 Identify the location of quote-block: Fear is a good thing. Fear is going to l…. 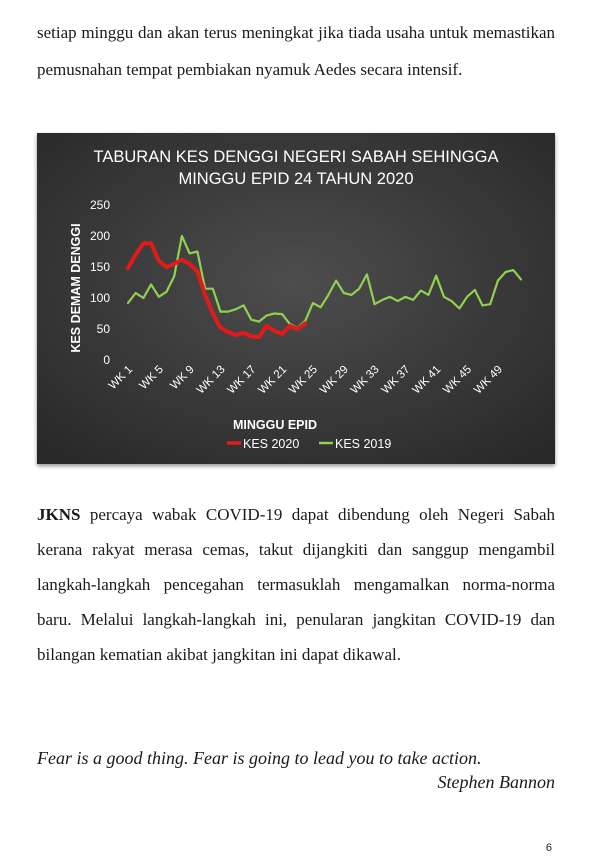
(296, 770).